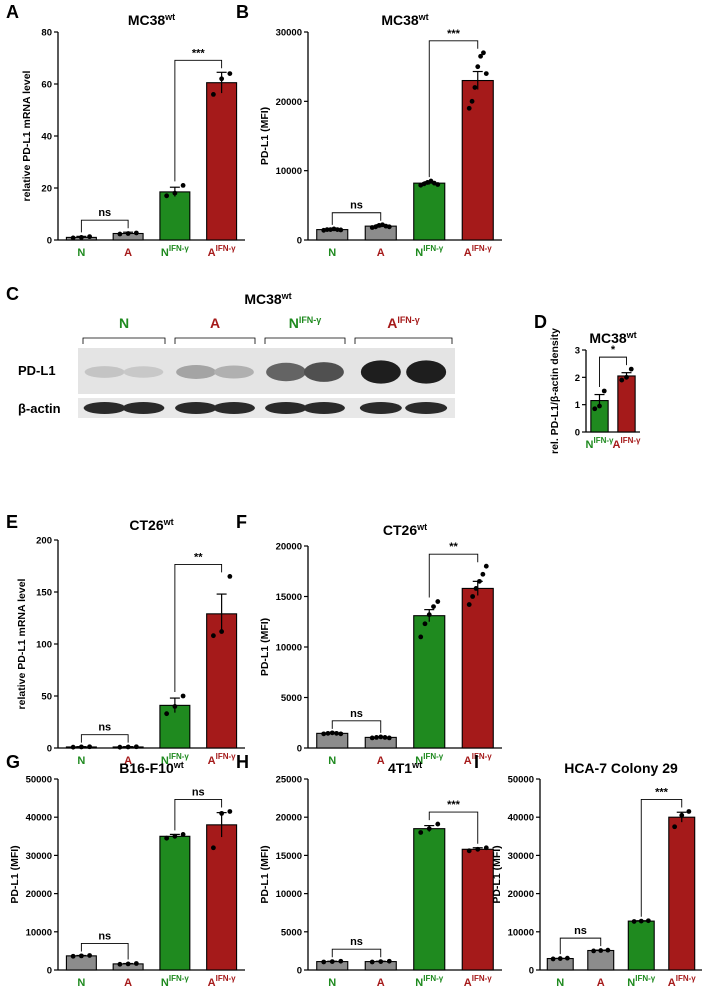 The height and width of the screenshot is (991, 708). I want to click on y-tick-label: 50000, so click(39, 780).